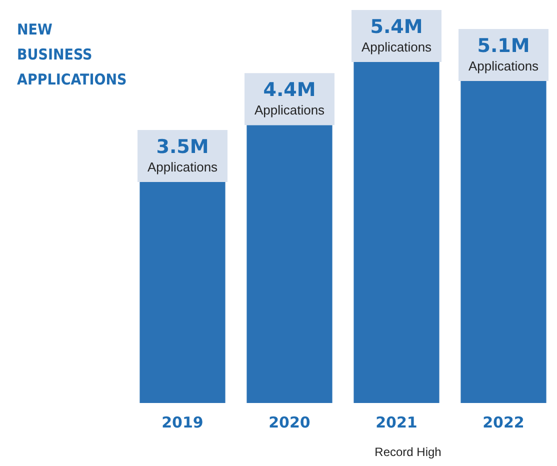 This screenshot has width=557, height=466. I want to click on data-label: 4.4M Applications, so click(290, 98).